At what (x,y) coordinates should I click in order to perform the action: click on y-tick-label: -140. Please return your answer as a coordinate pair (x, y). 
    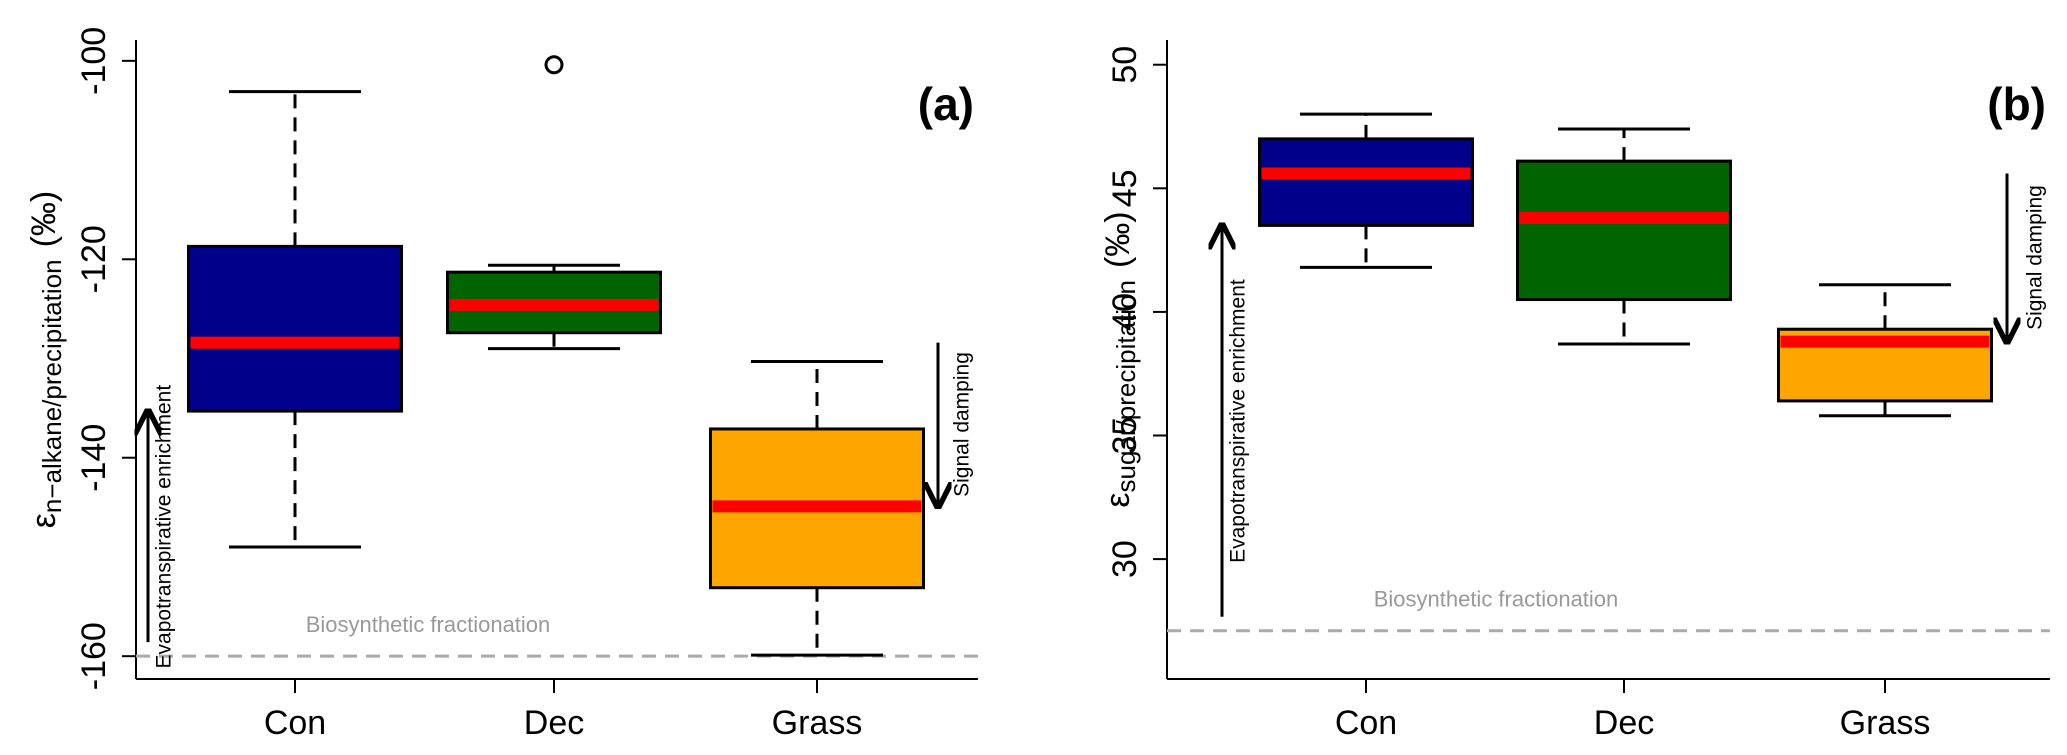
    Looking at the image, I should click on (94, 458).